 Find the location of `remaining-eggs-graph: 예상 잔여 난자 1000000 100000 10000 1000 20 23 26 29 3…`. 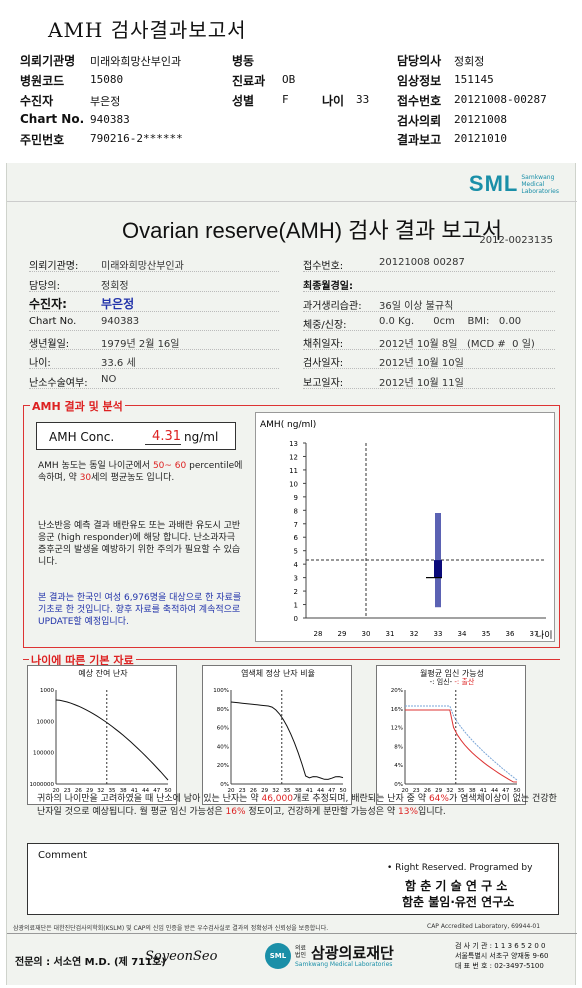

remaining-eggs-graph: 예상 잔여 난자 1000000 100000 10000 1000 20 23 26 29 3… is located at coordinates (102, 735).